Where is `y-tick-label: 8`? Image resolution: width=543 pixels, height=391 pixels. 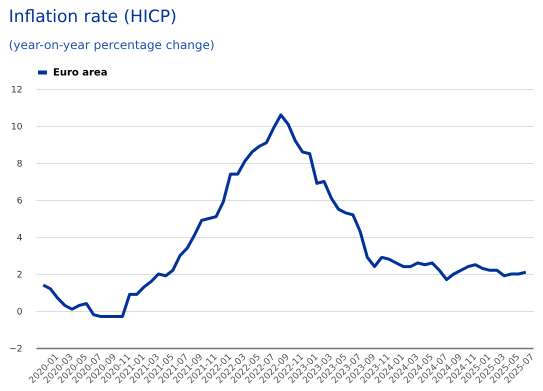 y-tick-label: 8 is located at coordinates (19, 165).